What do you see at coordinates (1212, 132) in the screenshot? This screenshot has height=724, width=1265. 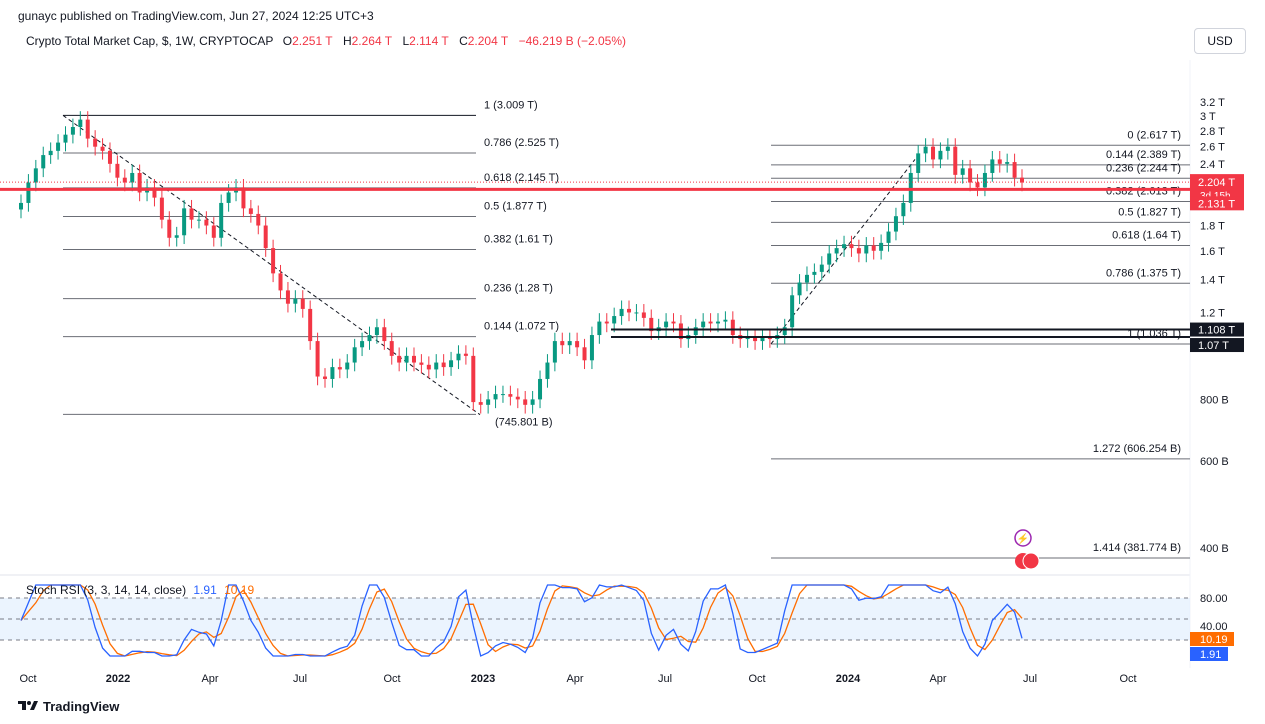 I see `y-tick-label: 2.8 T` at bounding box center [1212, 132].